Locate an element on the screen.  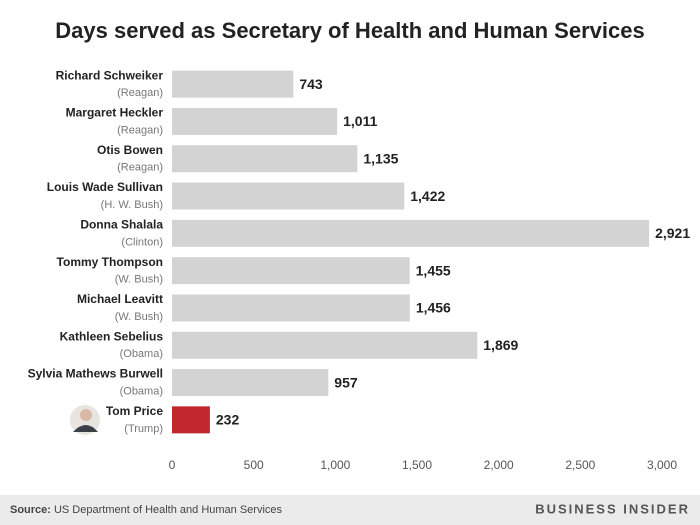
category-label: Sylvia Mathews Burwell is located at coordinates (95, 374).